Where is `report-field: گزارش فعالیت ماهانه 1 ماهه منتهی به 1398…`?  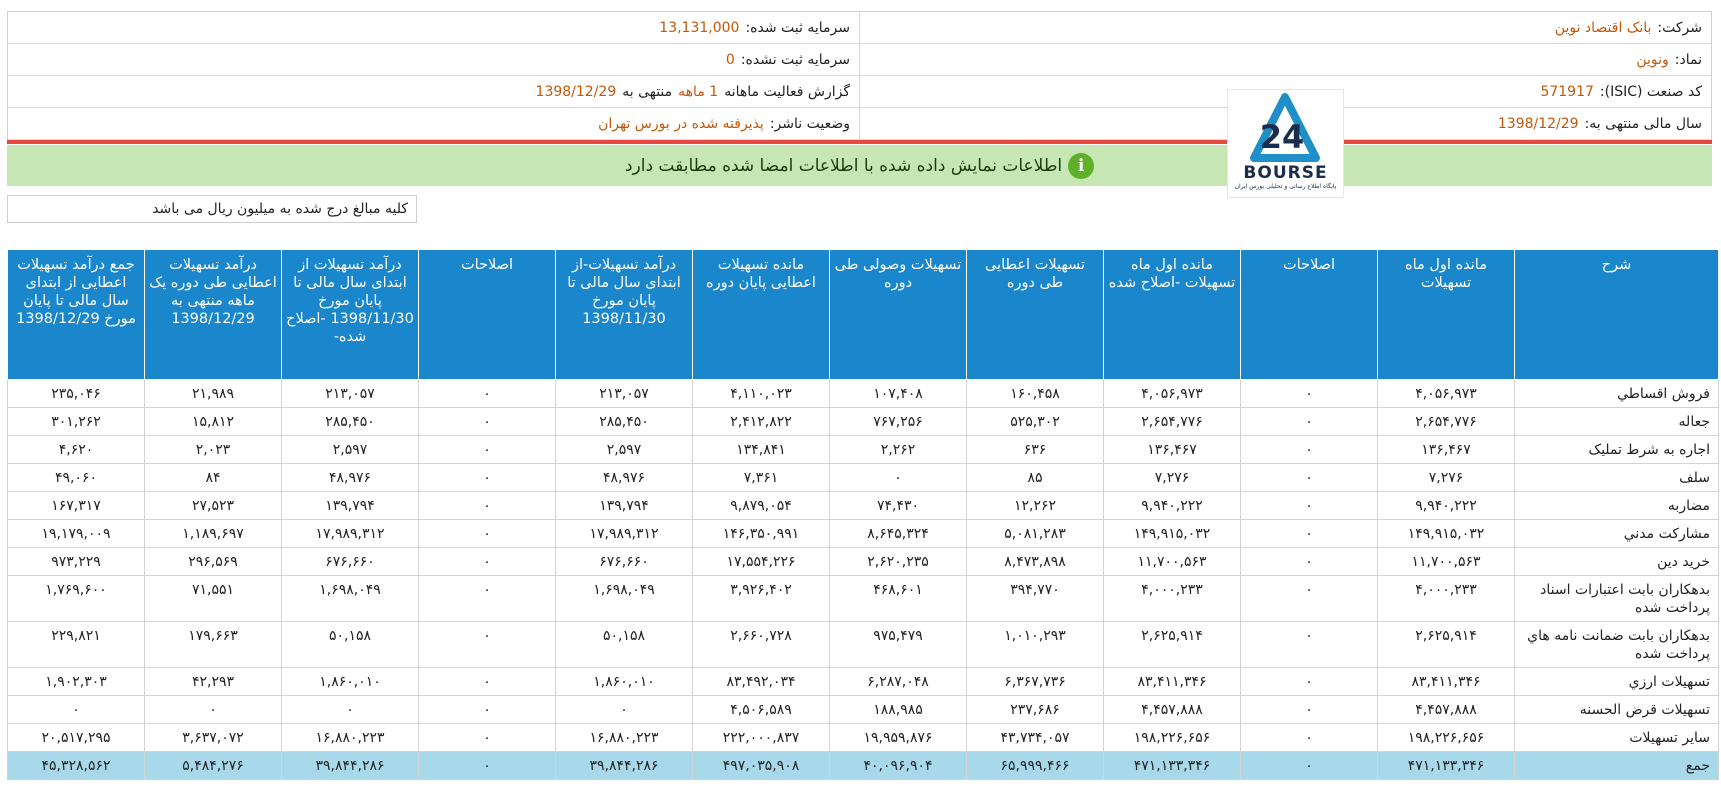
report-field: گزارش فعالیت ماهانه 1 ماهه منتهی به 1398… is located at coordinates (433, 91).